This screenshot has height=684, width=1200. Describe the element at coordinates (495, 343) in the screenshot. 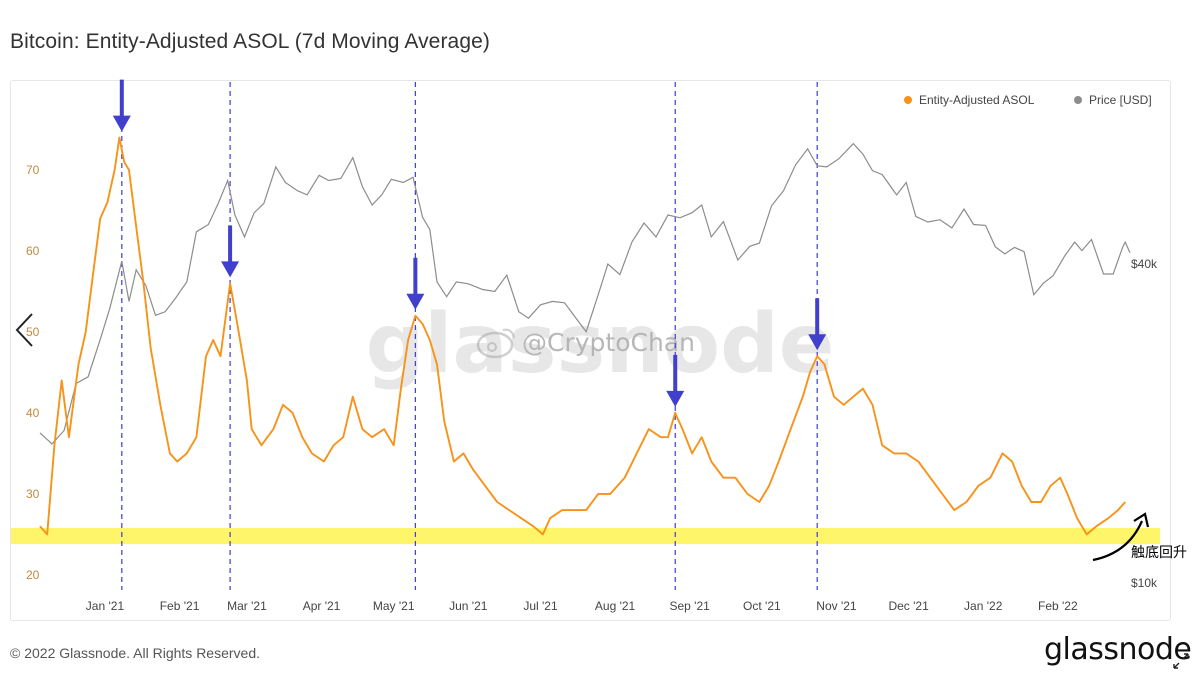

I see `weibo-icon` at that location.